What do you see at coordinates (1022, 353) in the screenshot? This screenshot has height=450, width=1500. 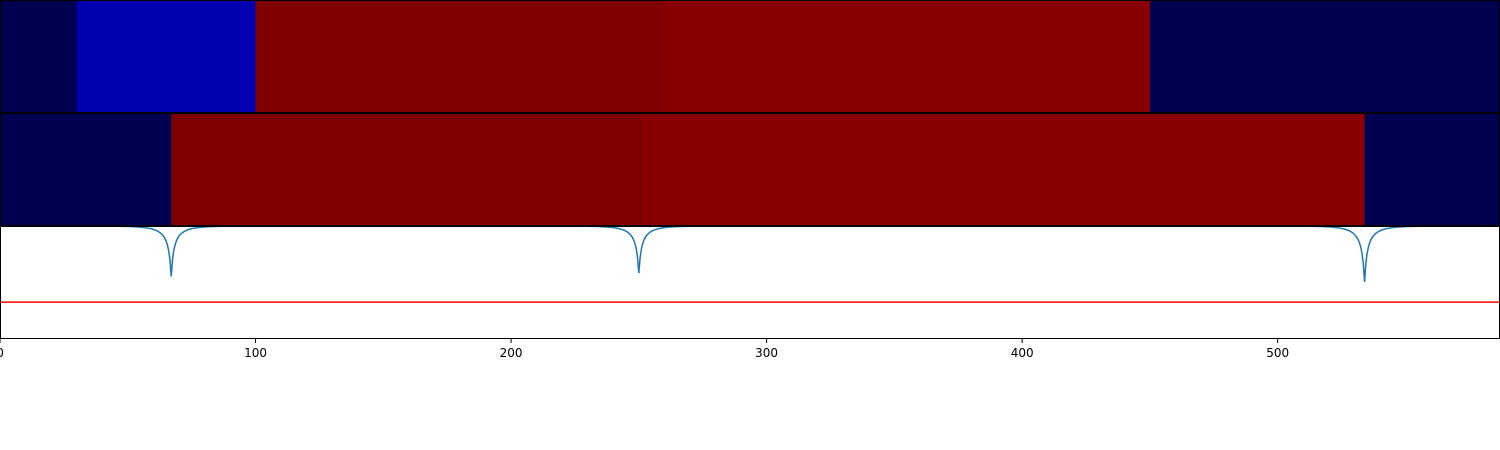 I see `x-tick-label-400: 400` at bounding box center [1022, 353].